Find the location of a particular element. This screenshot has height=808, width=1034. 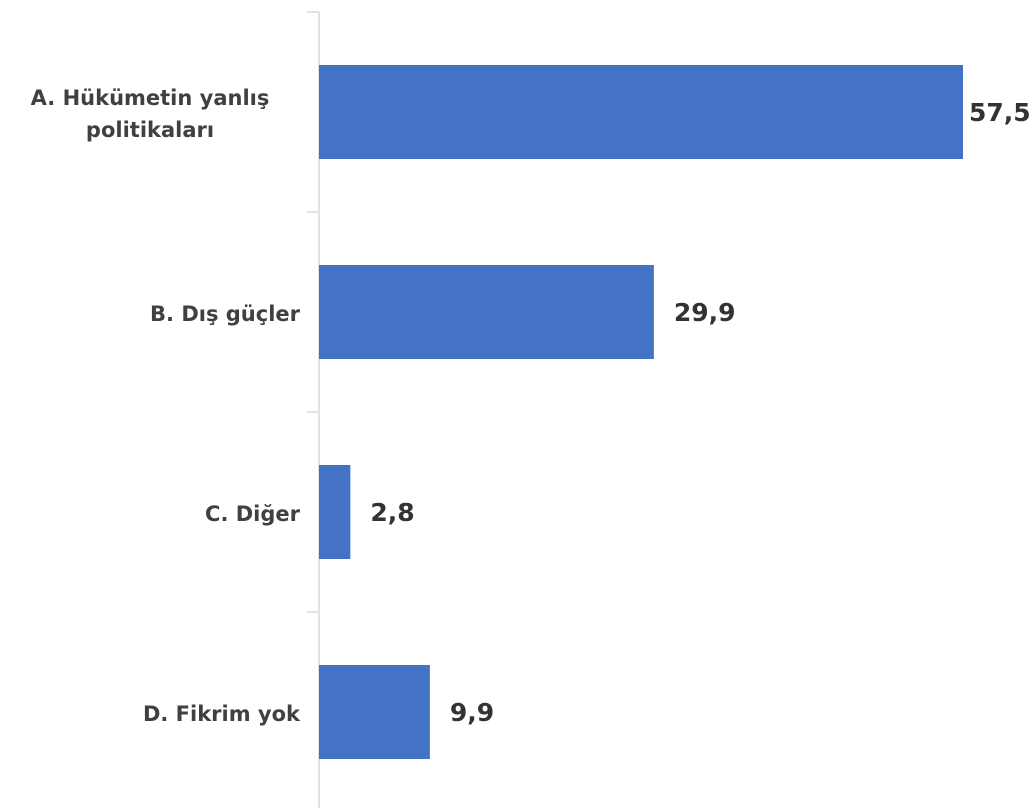

category-label: D. Fikrim yok is located at coordinates (221, 714).